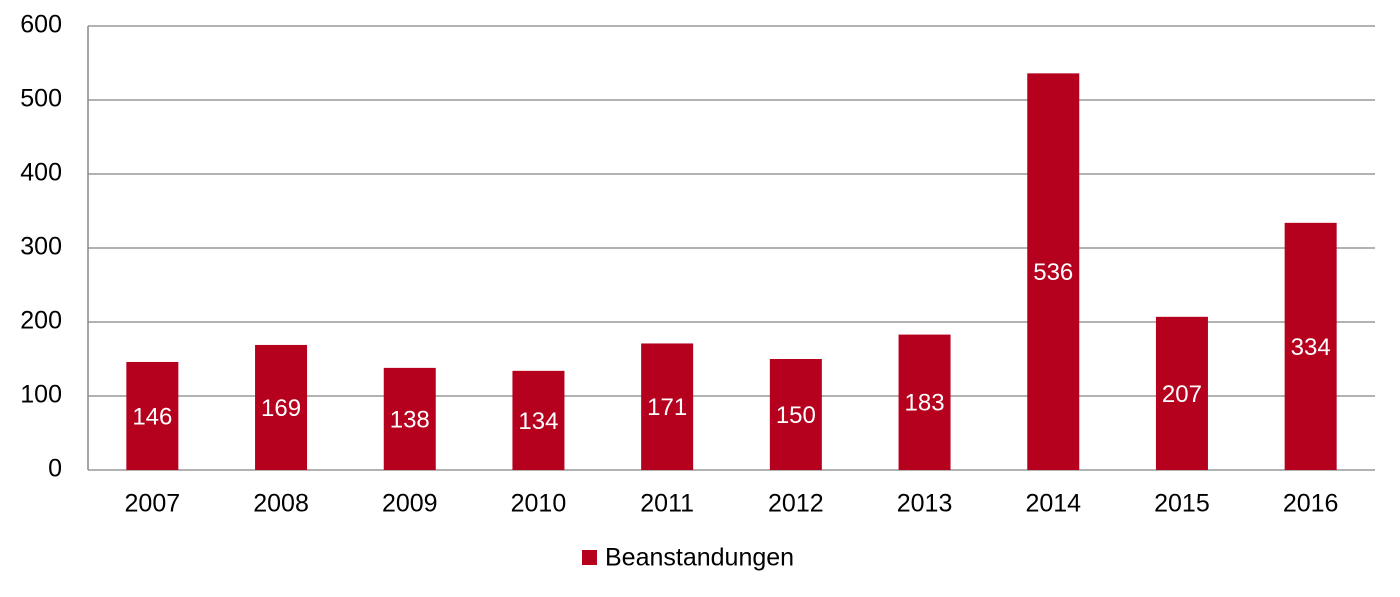 The width and height of the screenshot is (1400, 597). Describe the element at coordinates (667, 504) in the screenshot. I see `x-tick-label: 2011` at that location.